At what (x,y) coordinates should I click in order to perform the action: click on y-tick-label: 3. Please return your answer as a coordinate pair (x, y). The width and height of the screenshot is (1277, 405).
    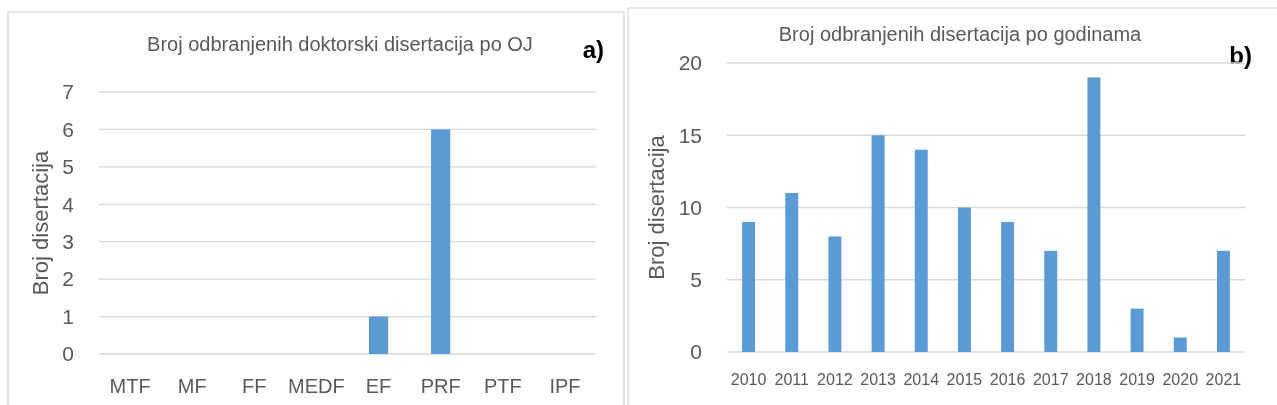
    Looking at the image, I should click on (68, 242).